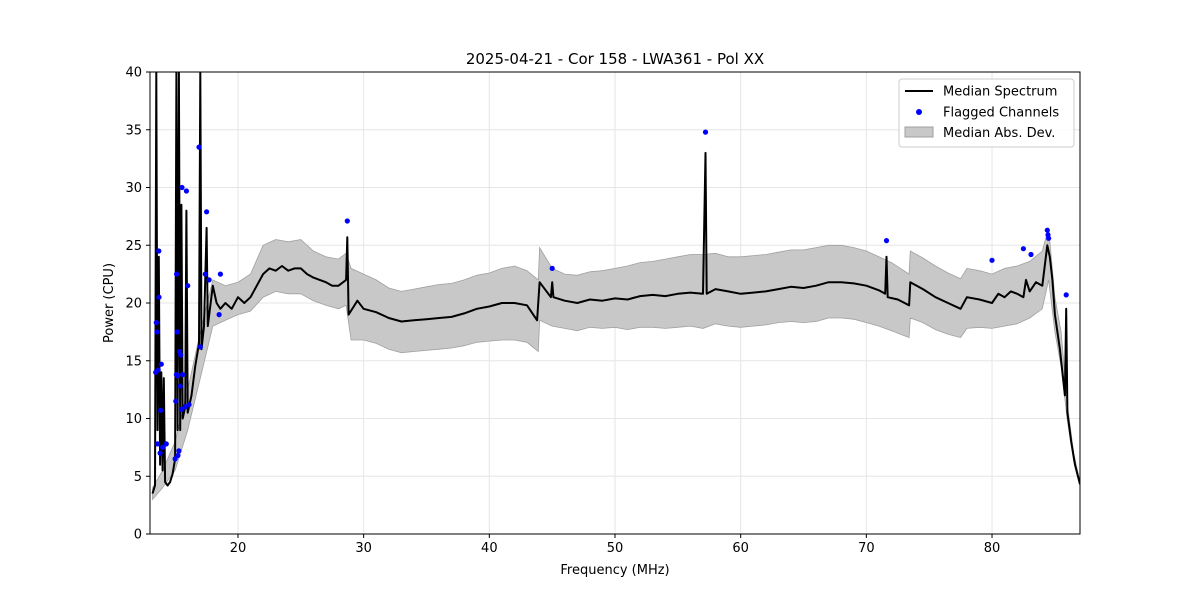 This screenshot has width=1200, height=600. What do you see at coordinates (615, 548) in the screenshot?
I see `x-tick-label: 50` at bounding box center [615, 548].